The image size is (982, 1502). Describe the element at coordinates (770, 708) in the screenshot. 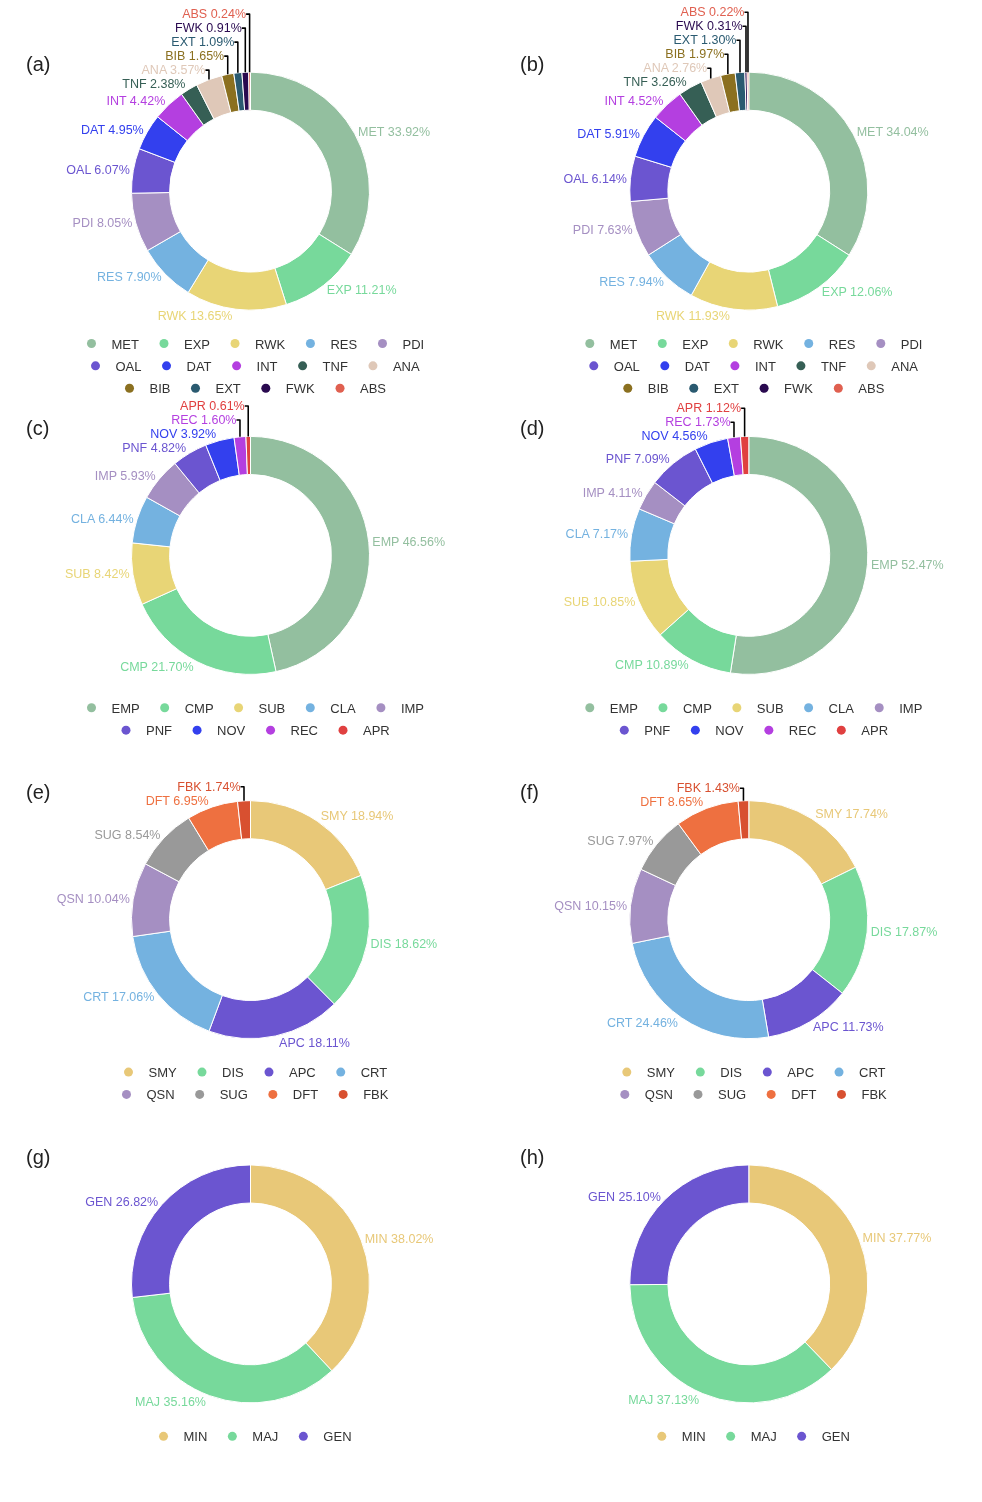

I see `legend-label: SUB` at that location.